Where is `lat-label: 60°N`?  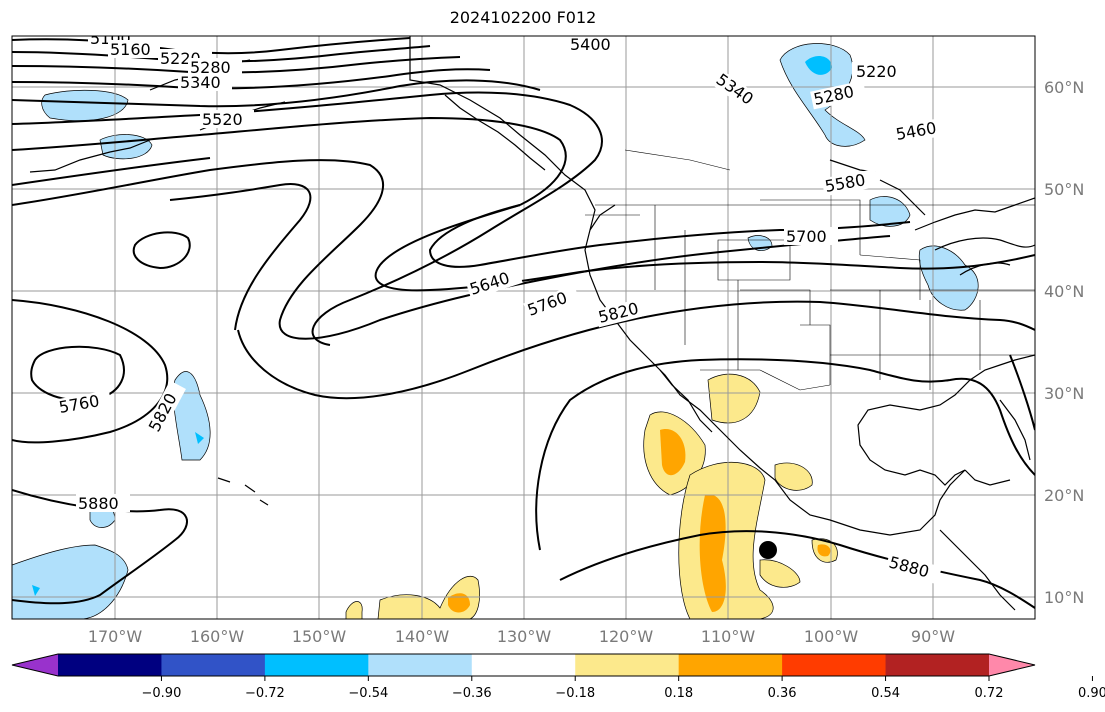
lat-label: 60°N is located at coordinates (1064, 87).